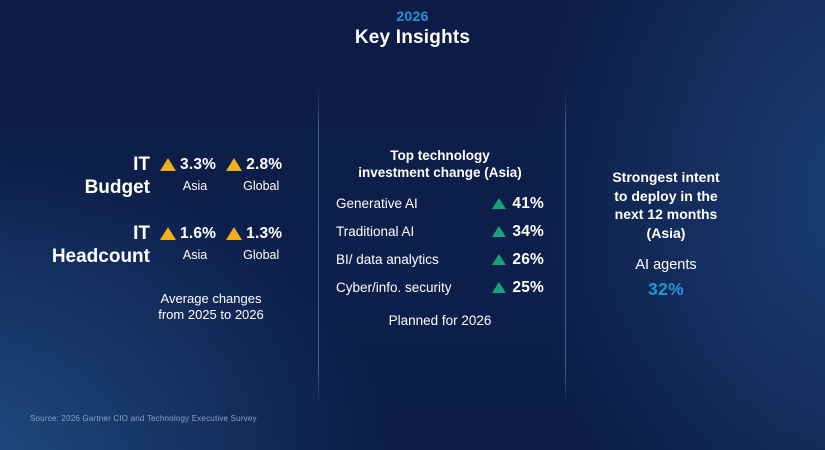 Image resolution: width=825 pixels, height=450 pixels. I want to click on metric-global: 1.3% Global, so click(254, 243).